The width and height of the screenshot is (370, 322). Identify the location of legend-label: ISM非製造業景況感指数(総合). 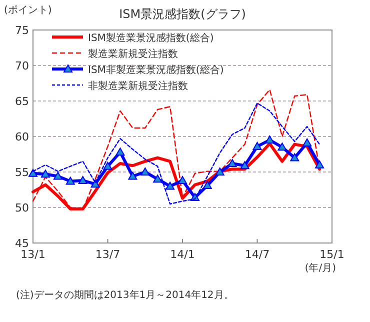
(156, 70).